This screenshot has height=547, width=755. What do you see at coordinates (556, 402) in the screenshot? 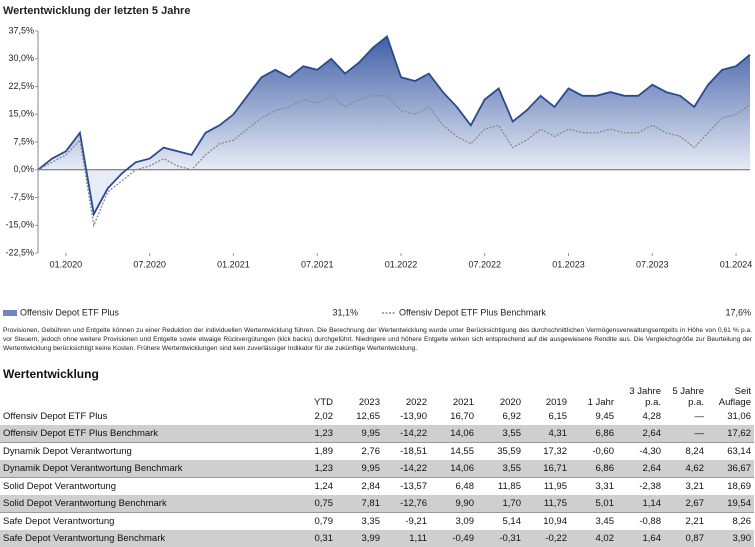
I see `header-cell: 2019` at bounding box center [556, 402].